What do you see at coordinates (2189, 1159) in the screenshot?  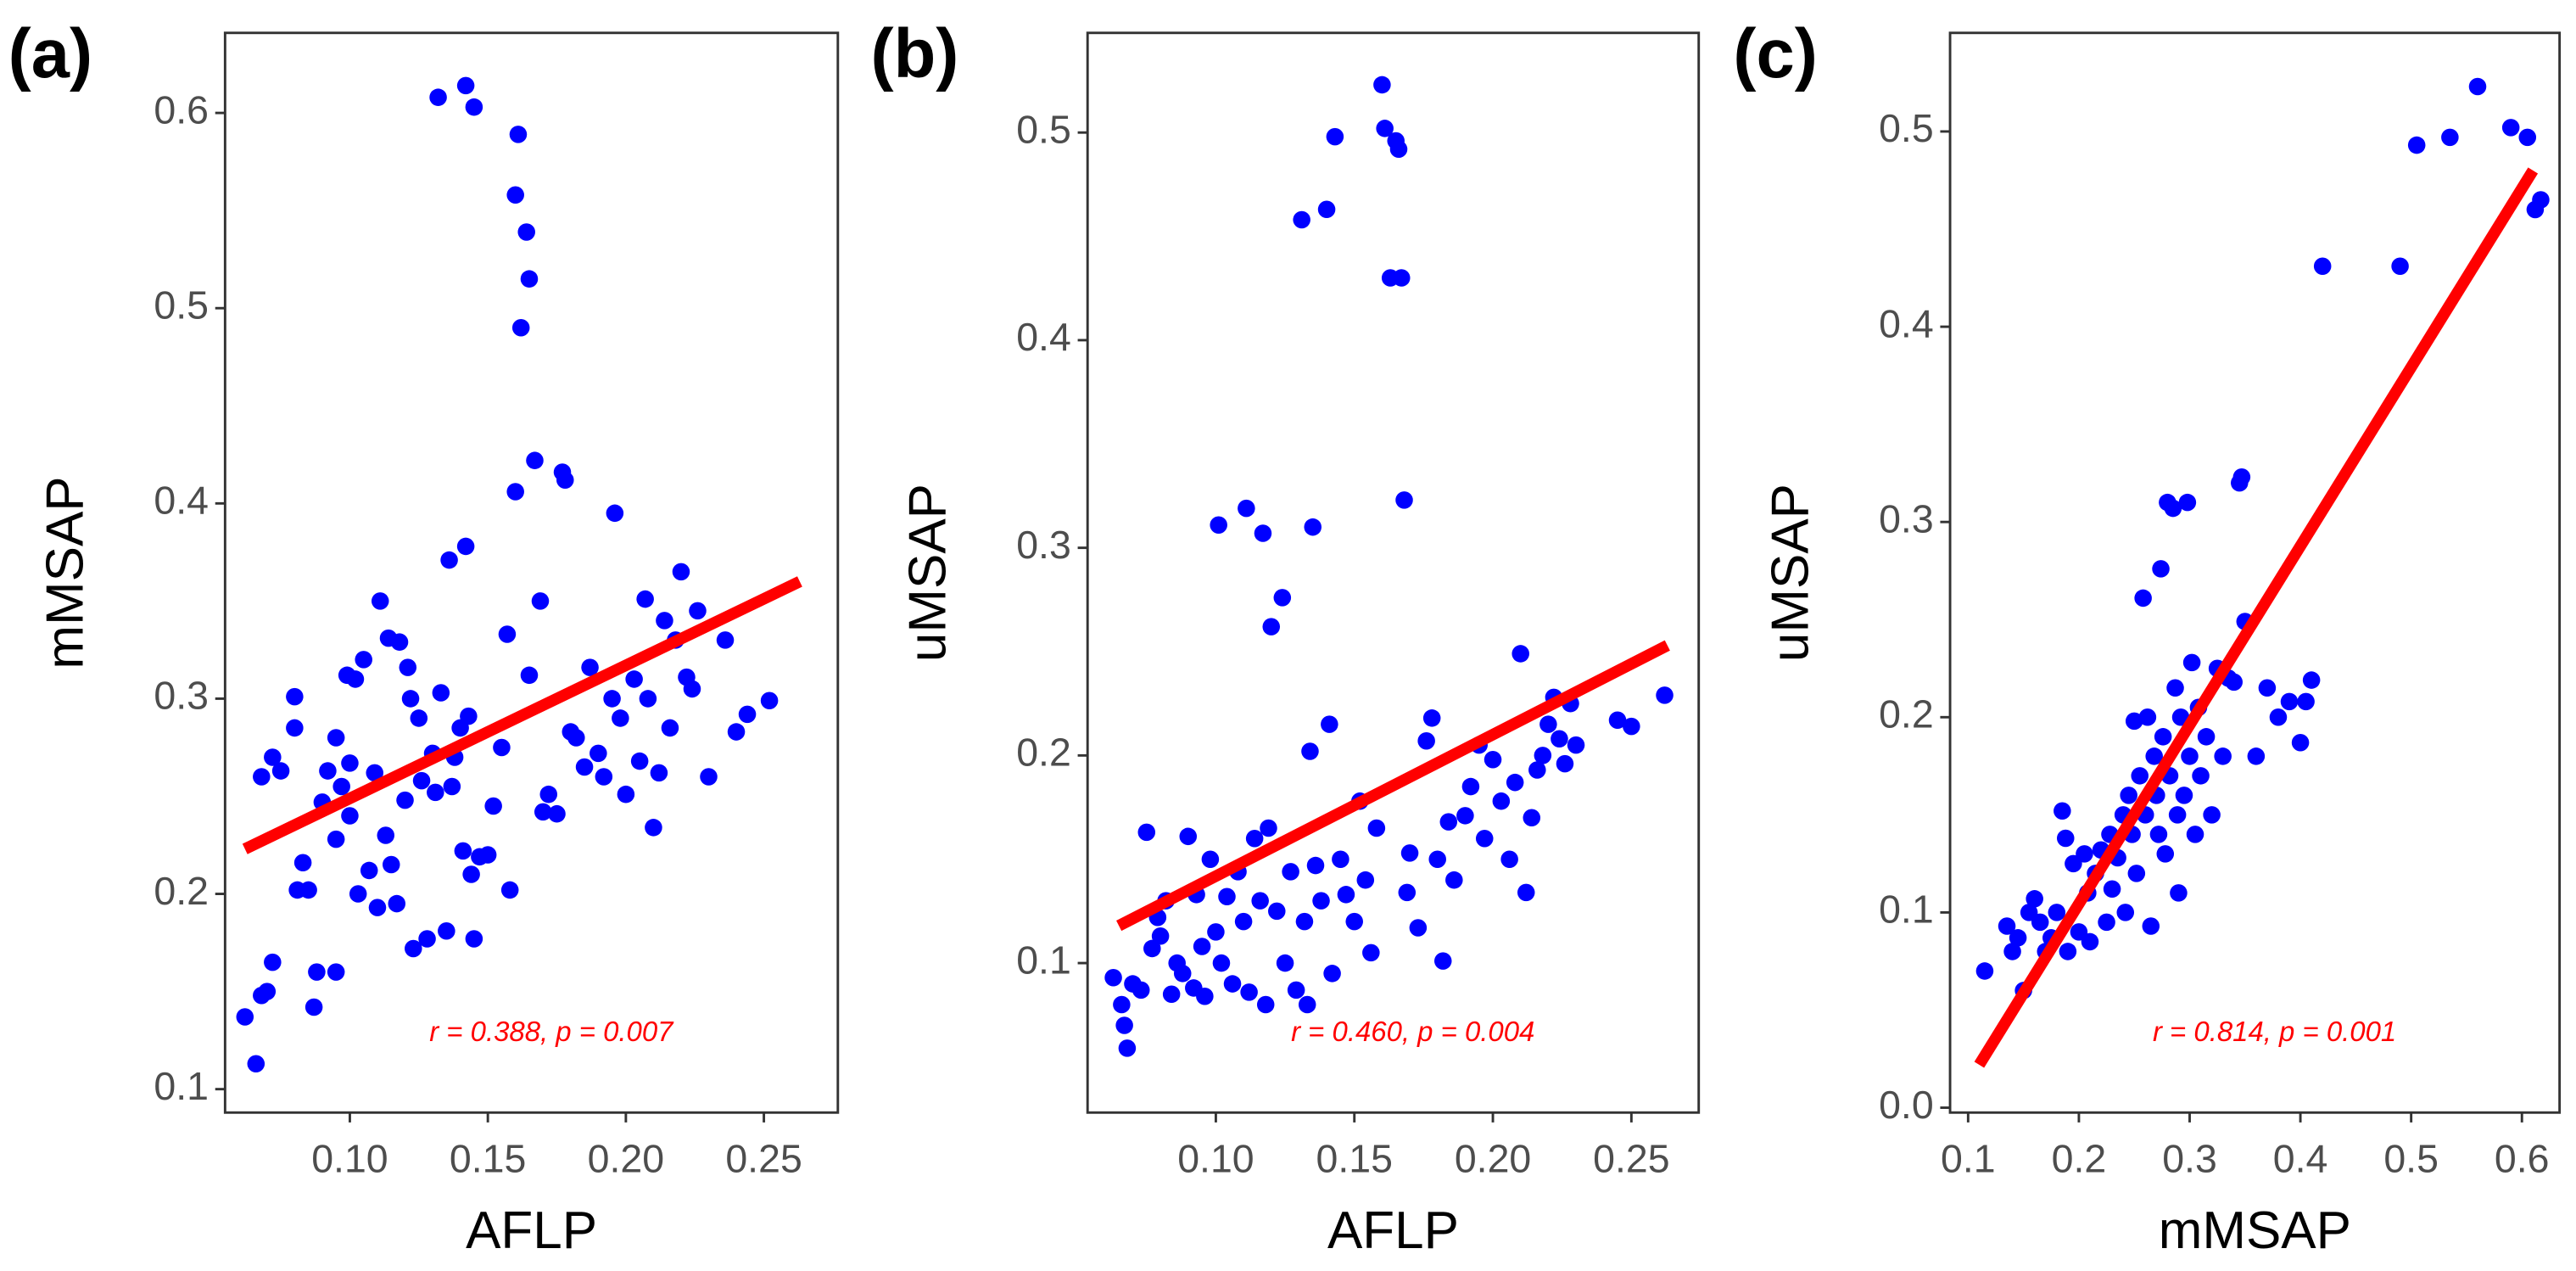 I see `x-tick-label: 0.3` at bounding box center [2189, 1159].